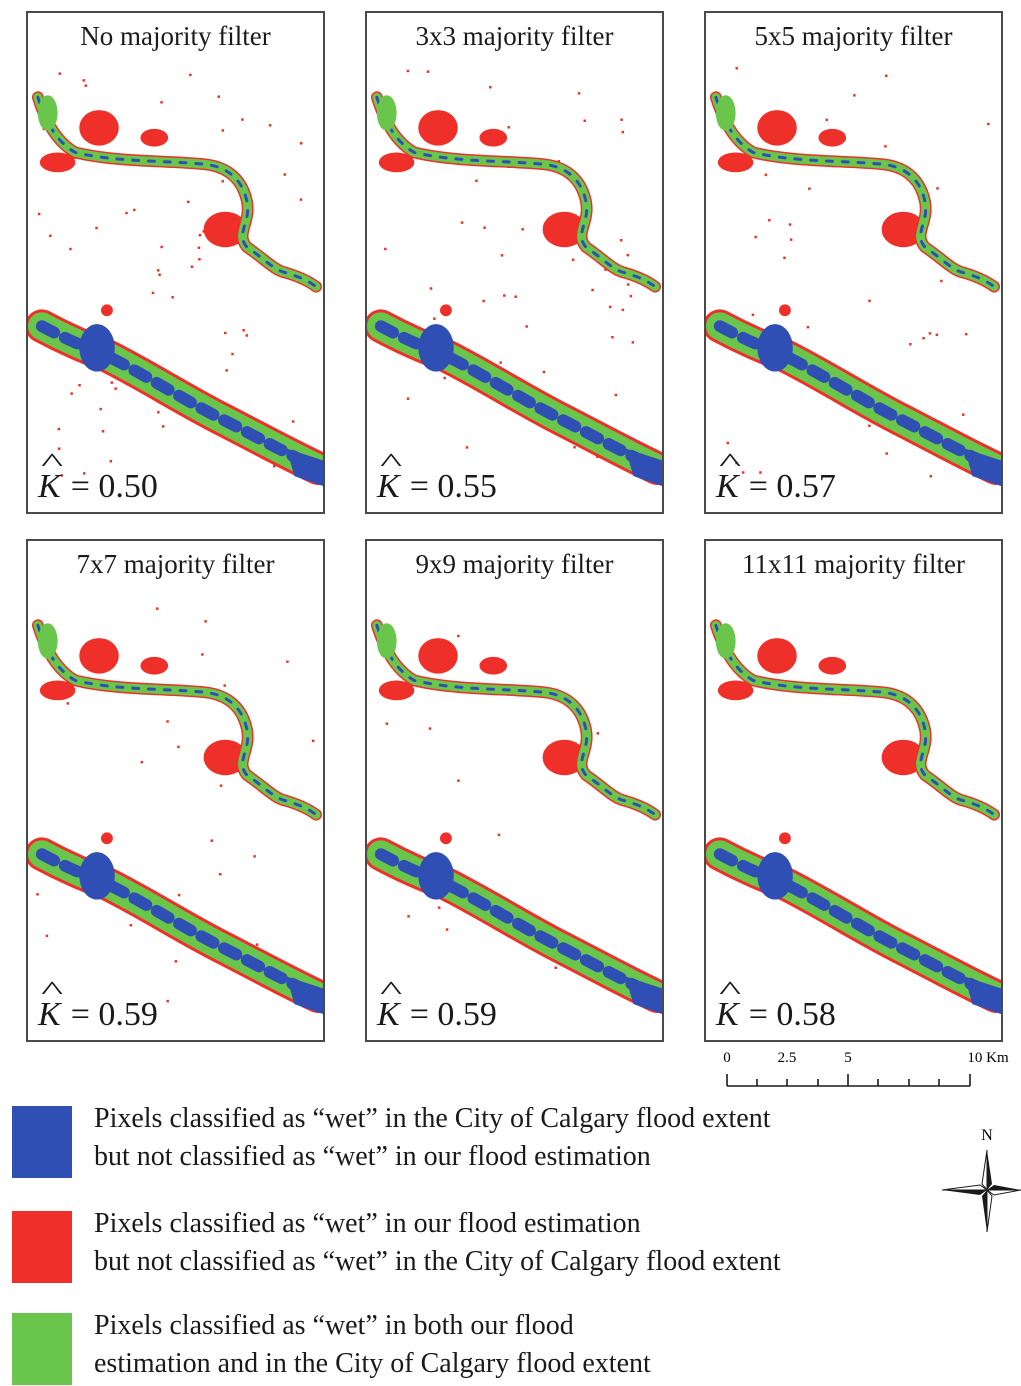 The image size is (1021, 1386). Describe the element at coordinates (853, 36) in the screenshot. I see `panel-title: 5x5 majority filter` at that location.